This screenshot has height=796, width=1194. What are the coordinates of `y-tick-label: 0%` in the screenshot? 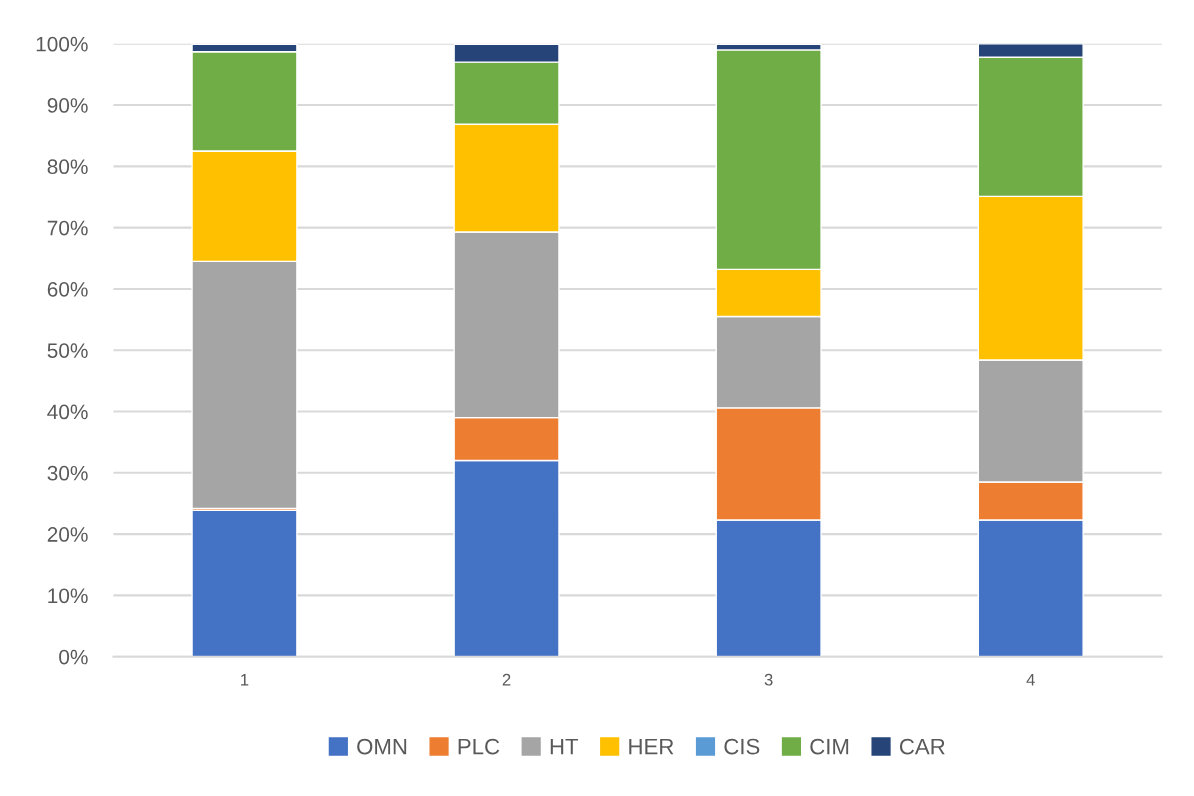 It's located at (73, 657).